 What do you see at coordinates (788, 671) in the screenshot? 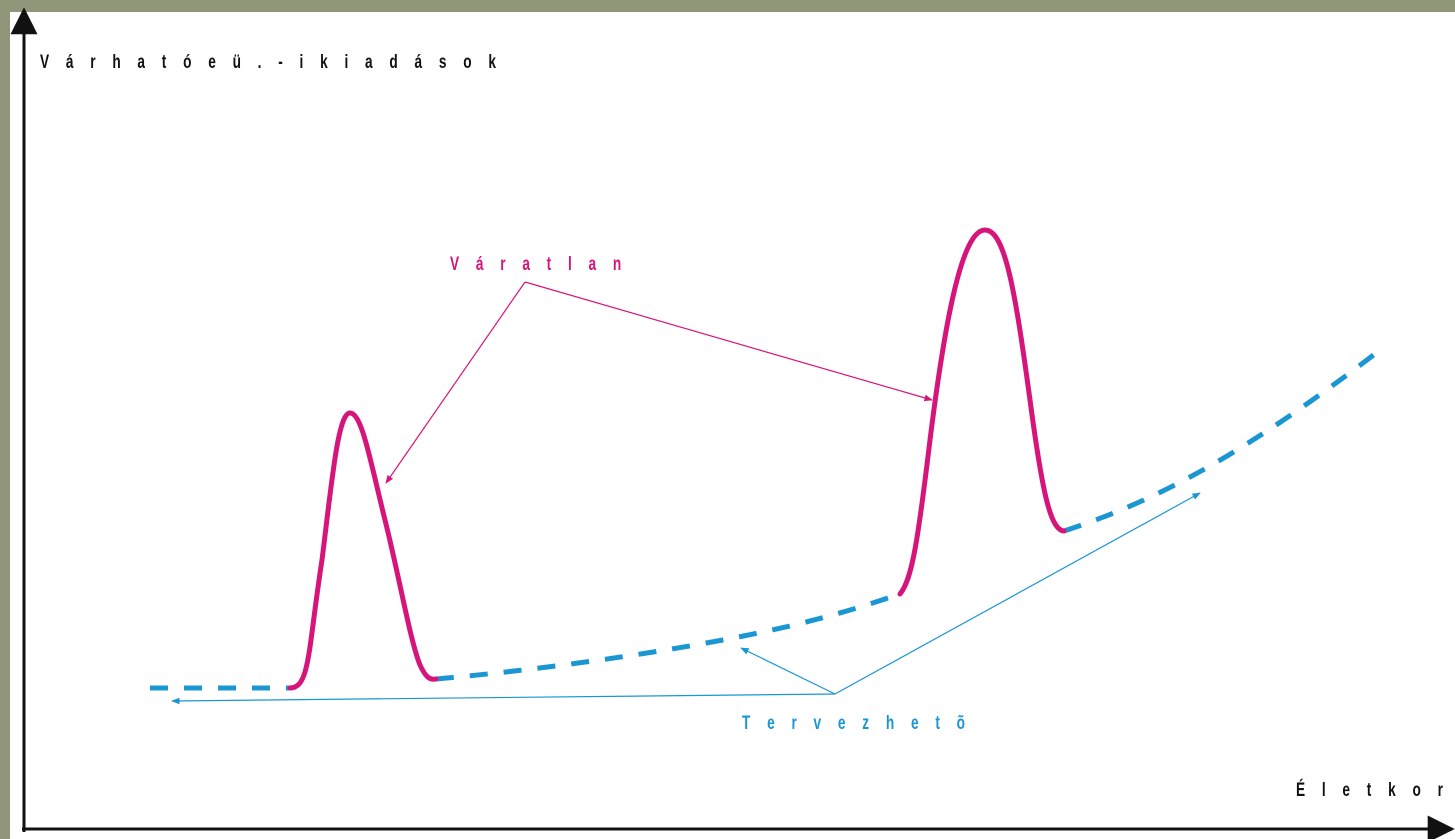
I see `plannable-pointer-middle` at bounding box center [788, 671].